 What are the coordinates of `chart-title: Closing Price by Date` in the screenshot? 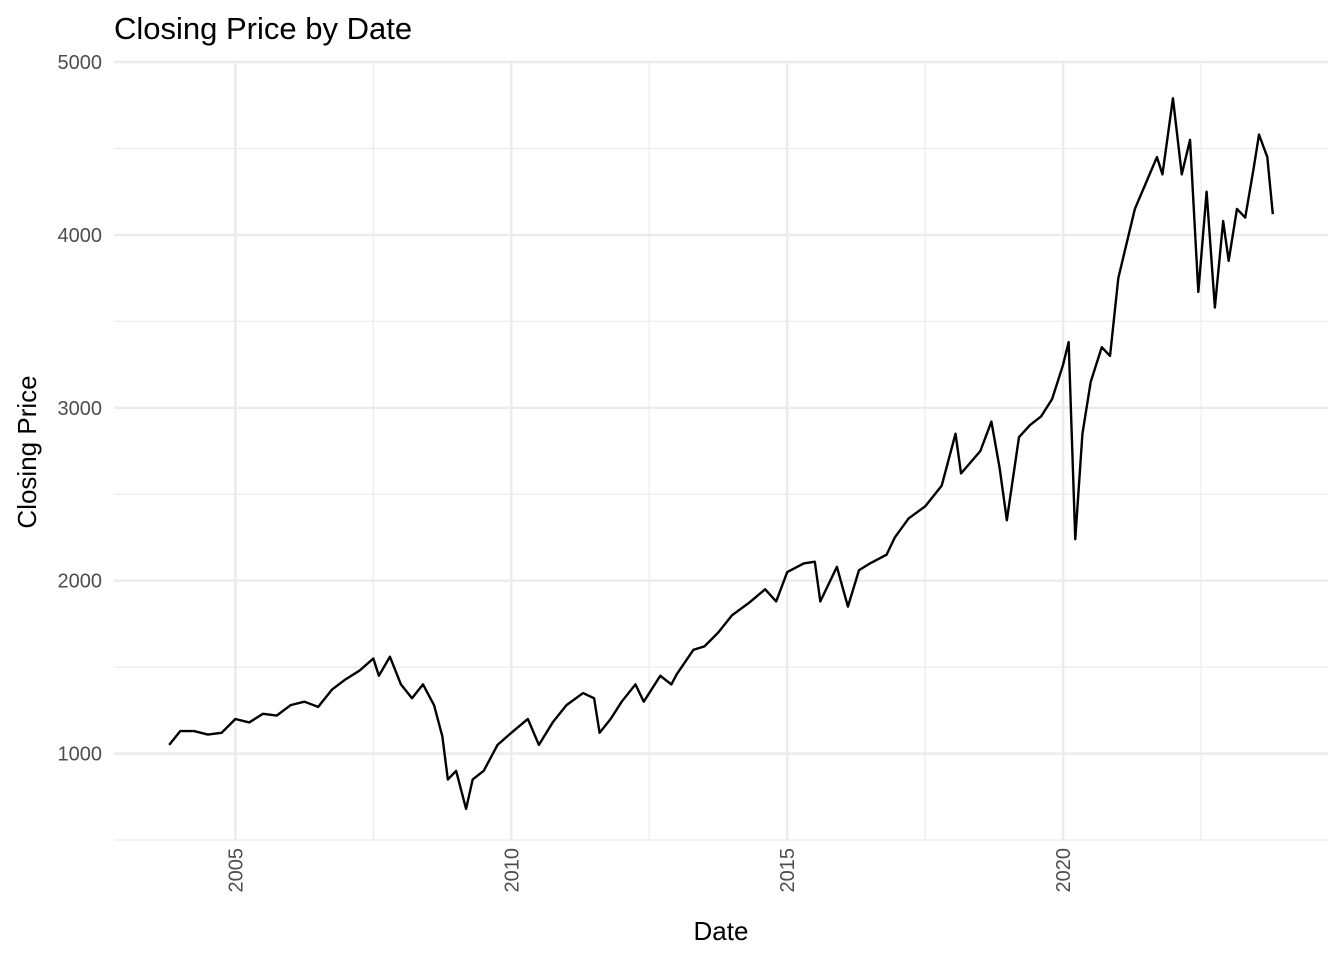 It's located at (263, 28).